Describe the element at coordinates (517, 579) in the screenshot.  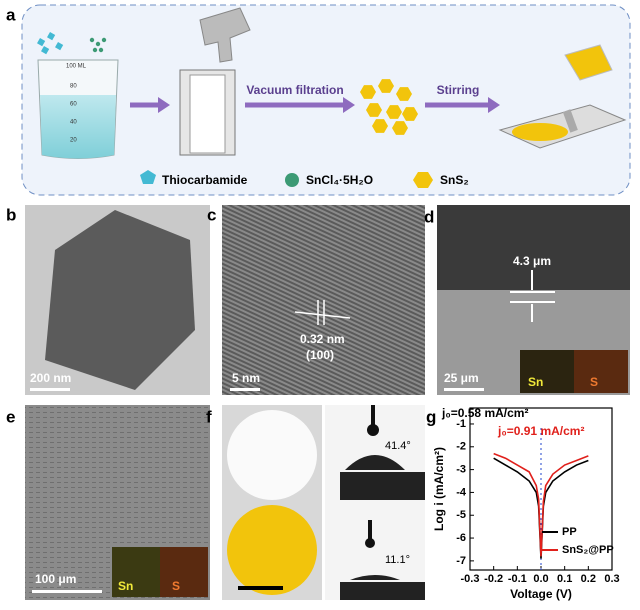
I see `x-tick-label: -0.1` at that location.